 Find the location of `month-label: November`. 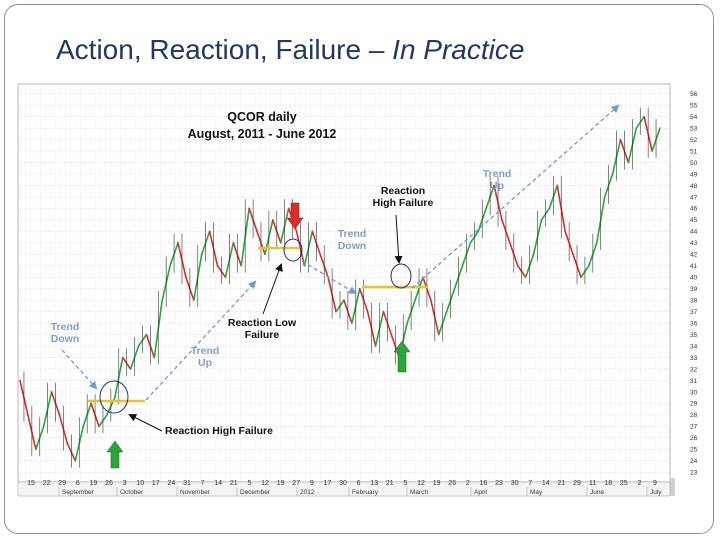

month-label: November is located at coordinates (195, 492).